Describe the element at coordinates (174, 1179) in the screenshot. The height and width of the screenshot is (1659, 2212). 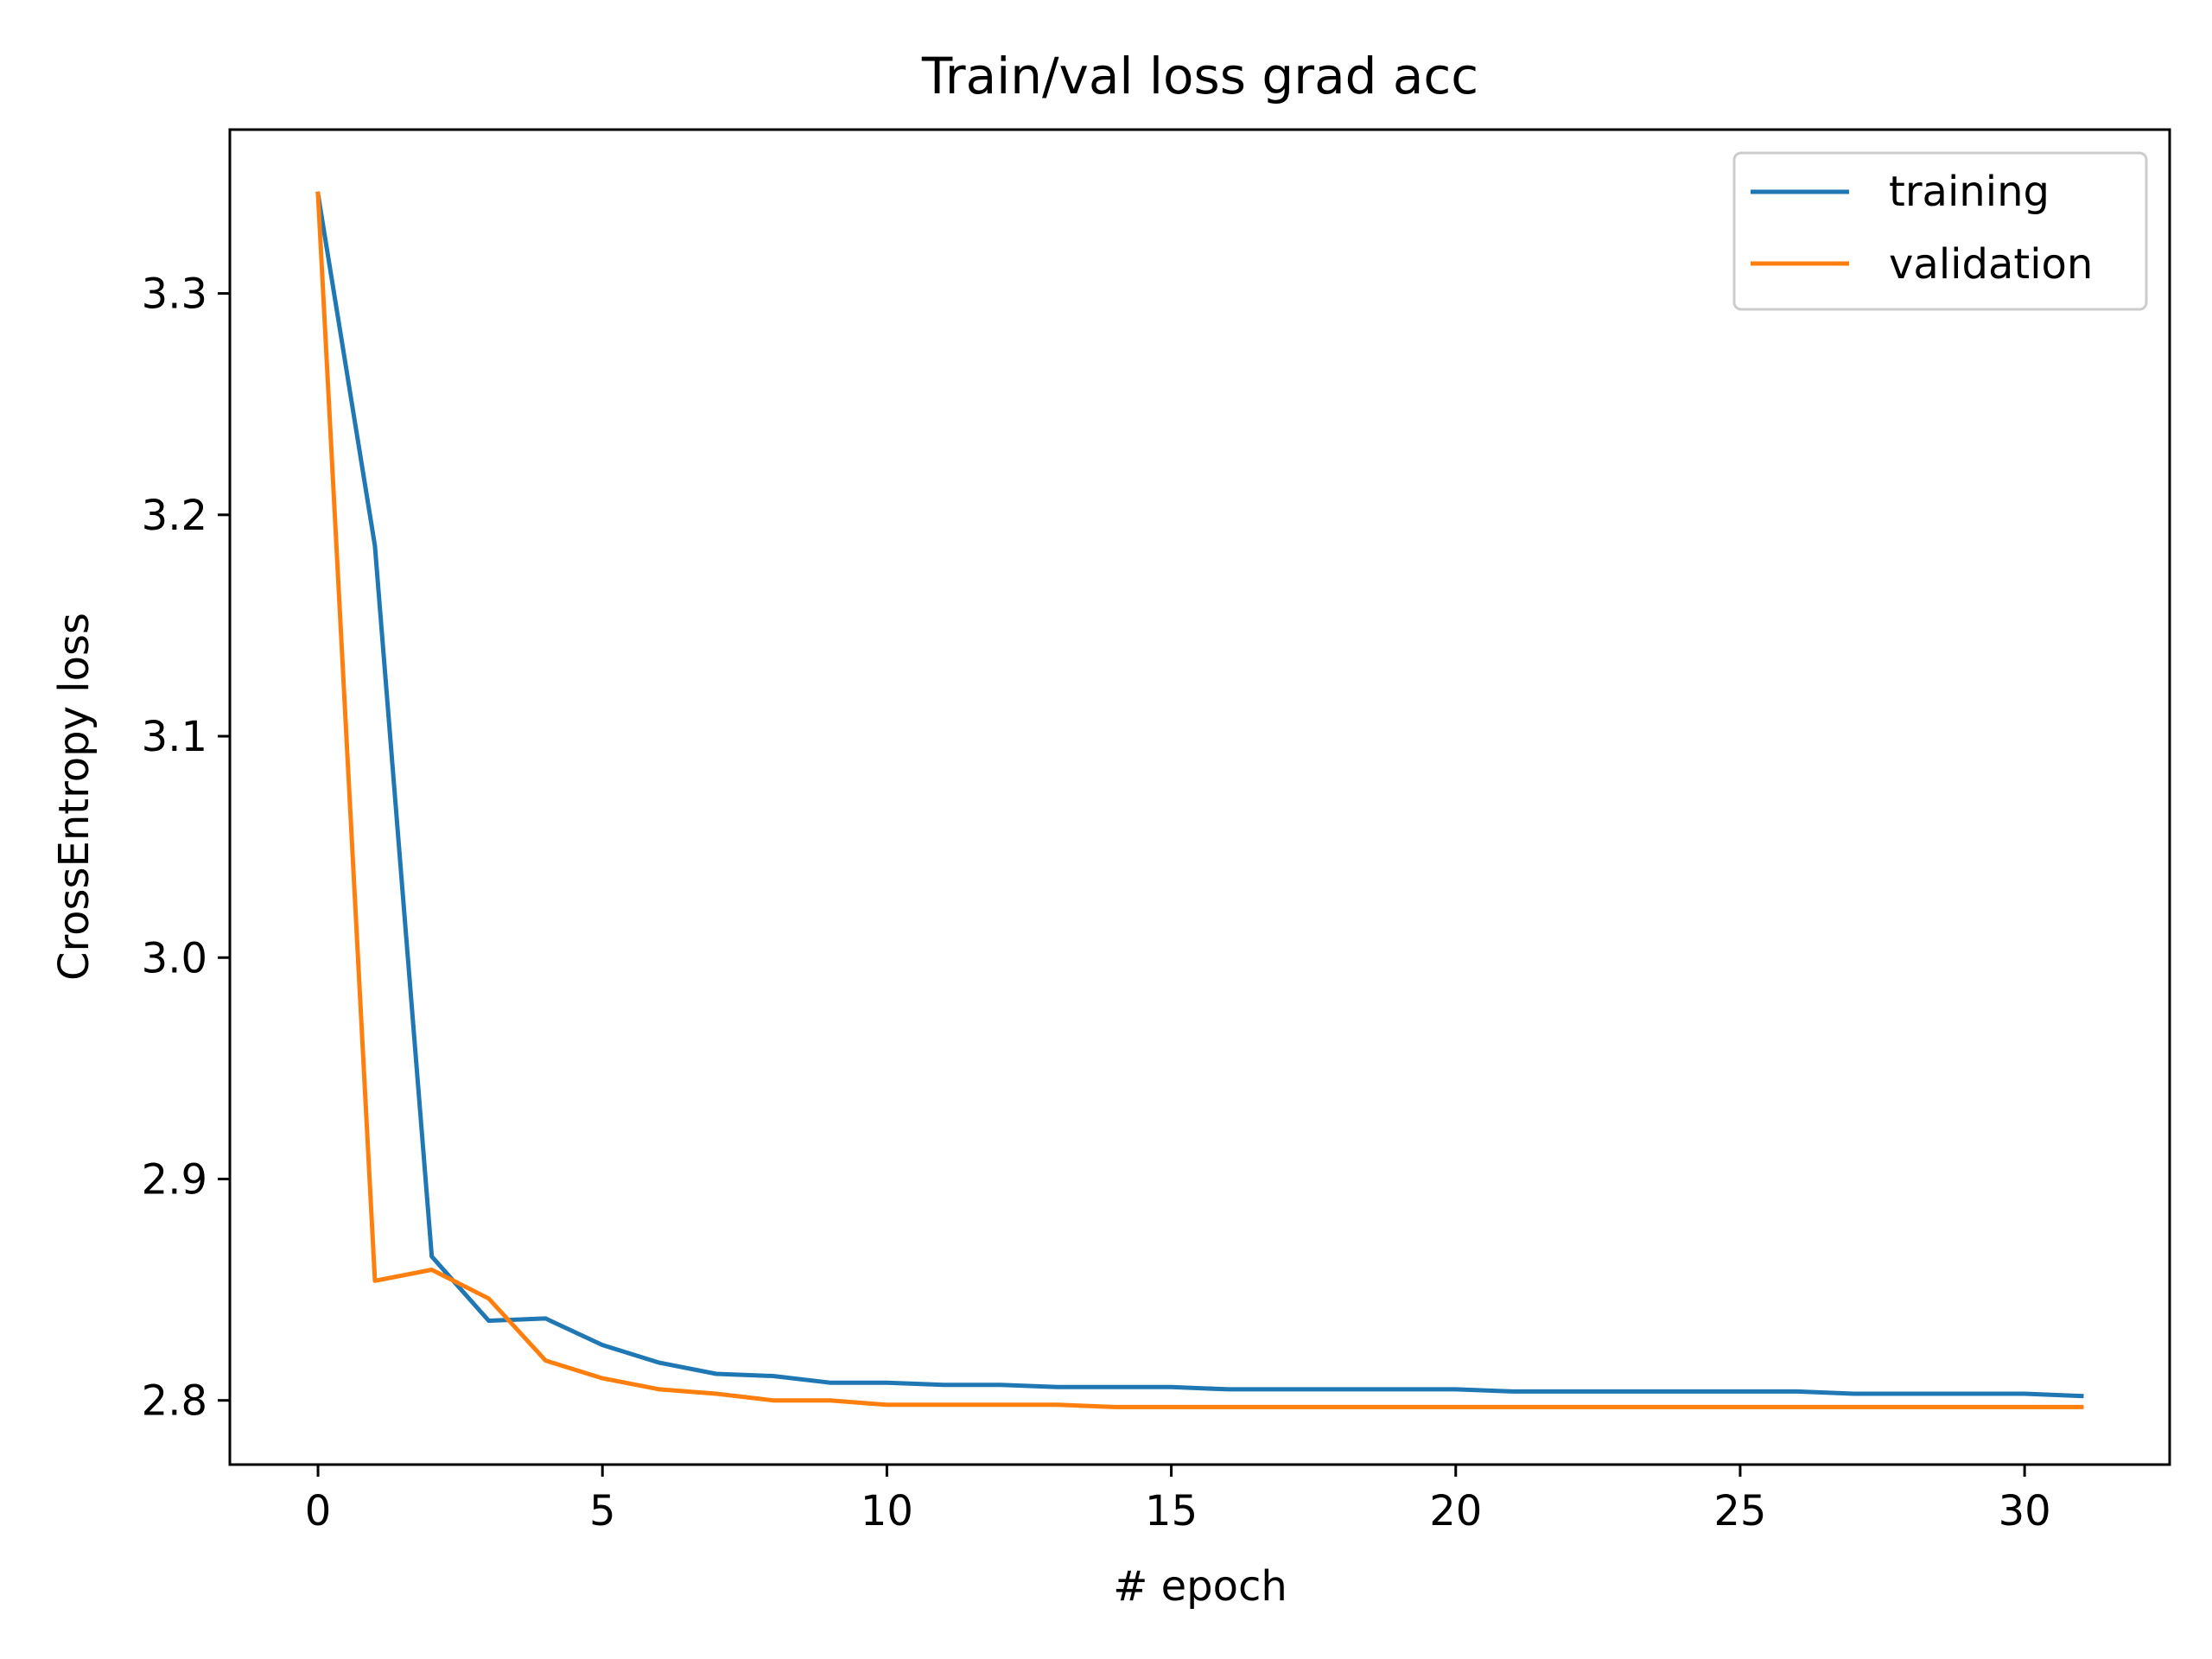
I see `y-tick-label: 2.9` at that location.